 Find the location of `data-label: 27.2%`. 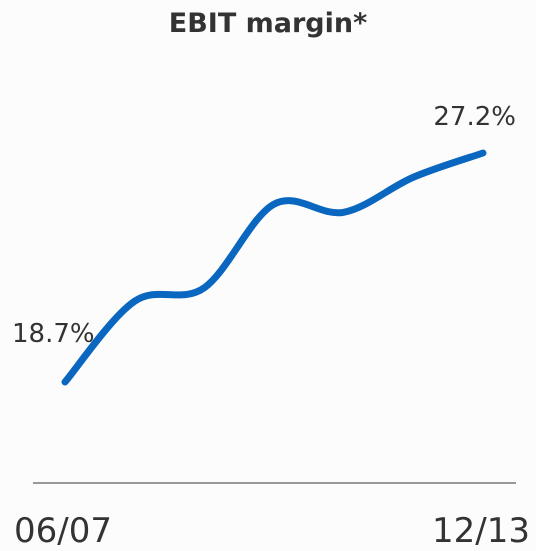

data-label: 27.2% is located at coordinates (474, 117).